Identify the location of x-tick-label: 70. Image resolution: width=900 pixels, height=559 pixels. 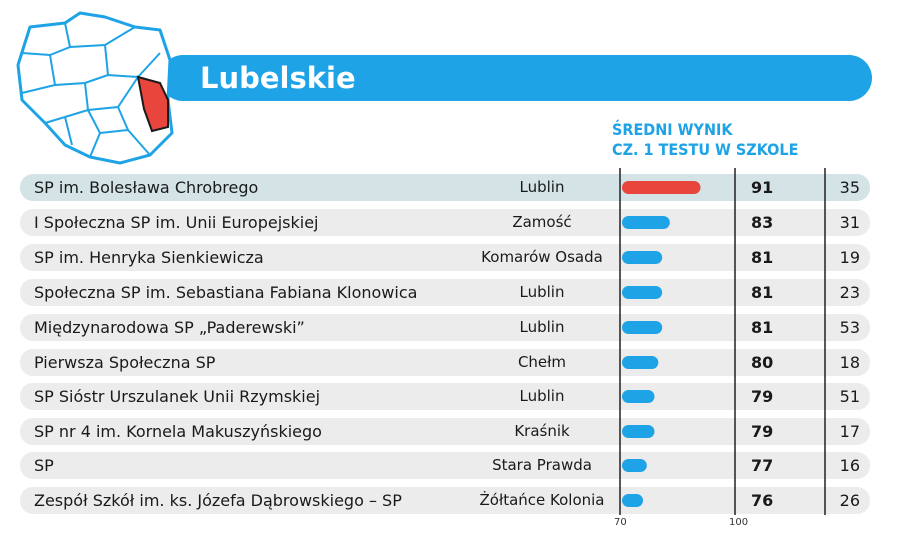
(620, 522).